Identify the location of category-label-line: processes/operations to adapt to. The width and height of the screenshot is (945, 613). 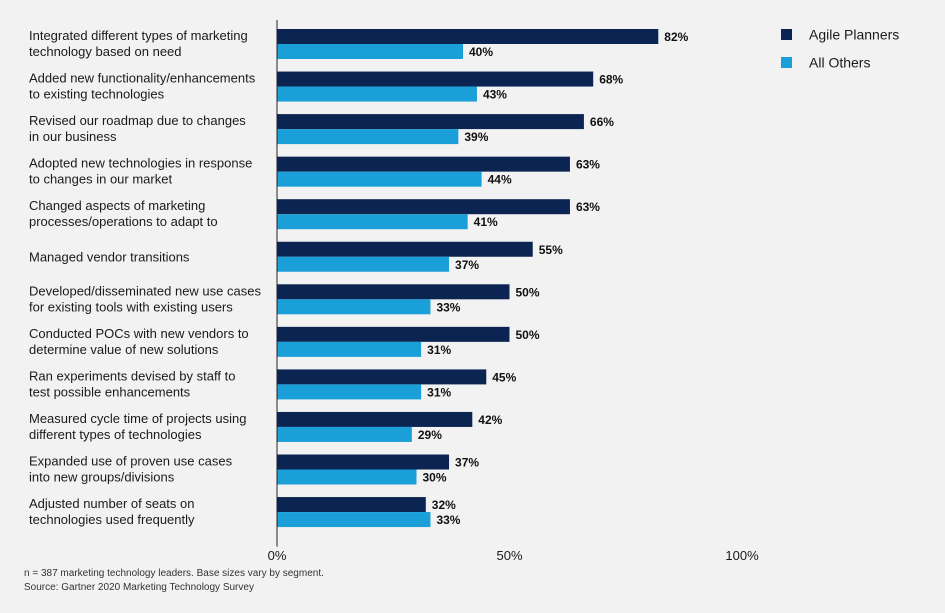
(123, 221).